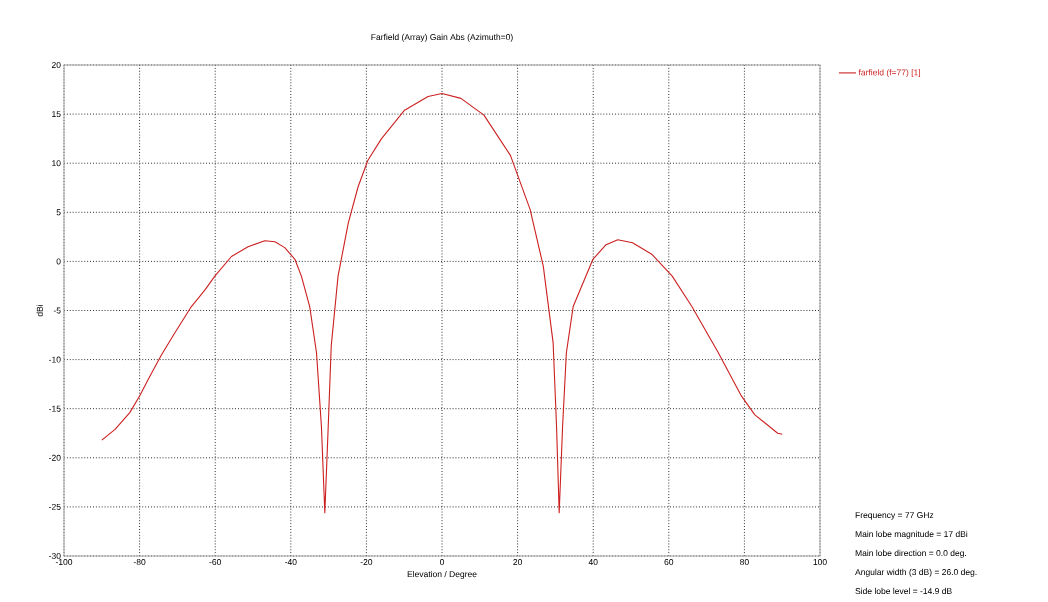 This screenshot has height=602, width=1048. What do you see at coordinates (58, 212) in the screenshot?
I see `y-tick-label: 5` at bounding box center [58, 212].